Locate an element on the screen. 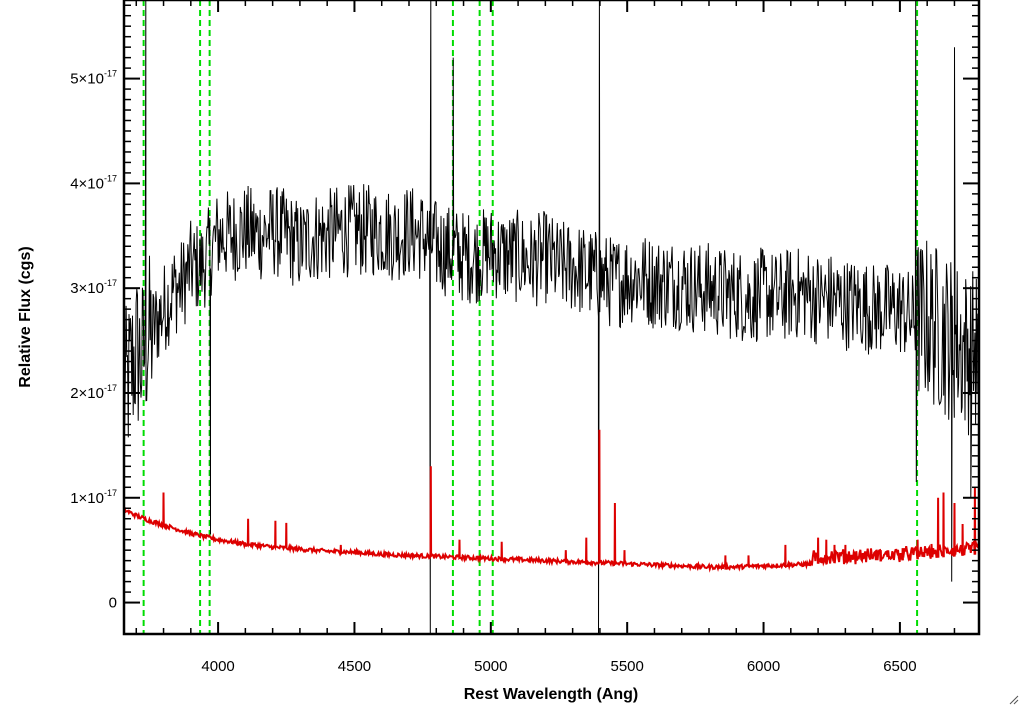 This screenshot has height=706, width=1020. x-tick-label: 4000 is located at coordinates (217, 666).